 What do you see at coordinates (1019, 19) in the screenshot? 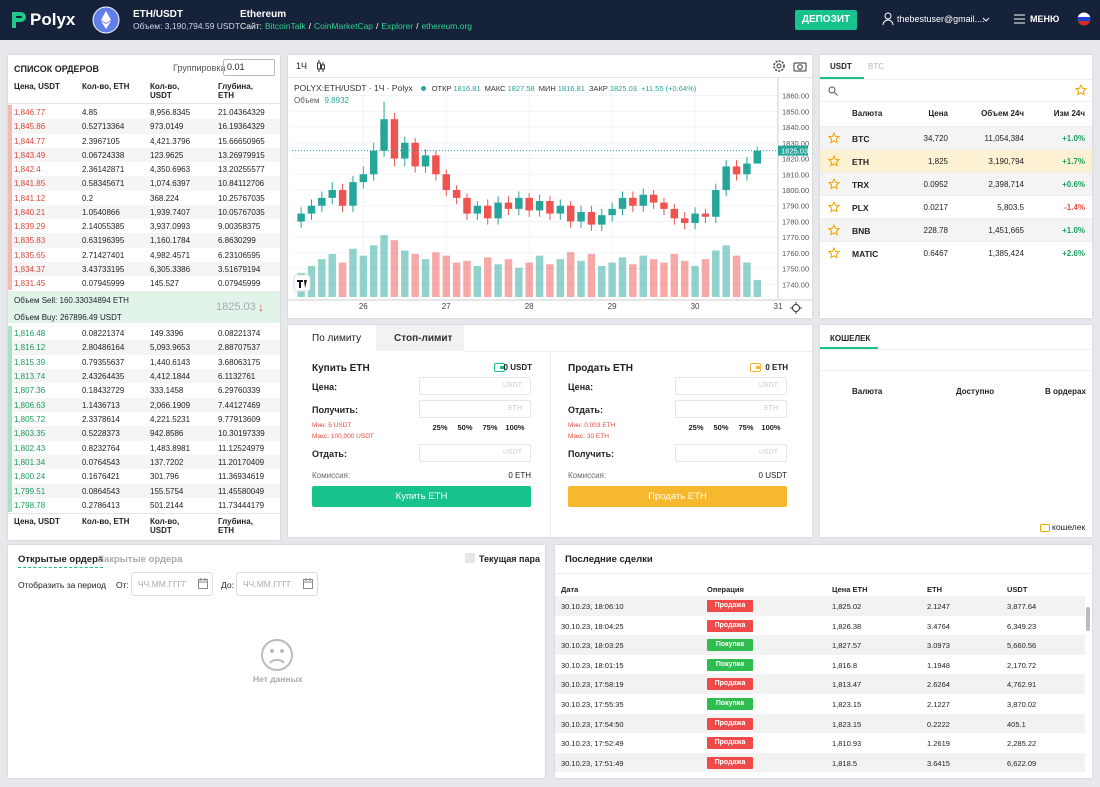
I see `menu-icon` at bounding box center [1019, 19].